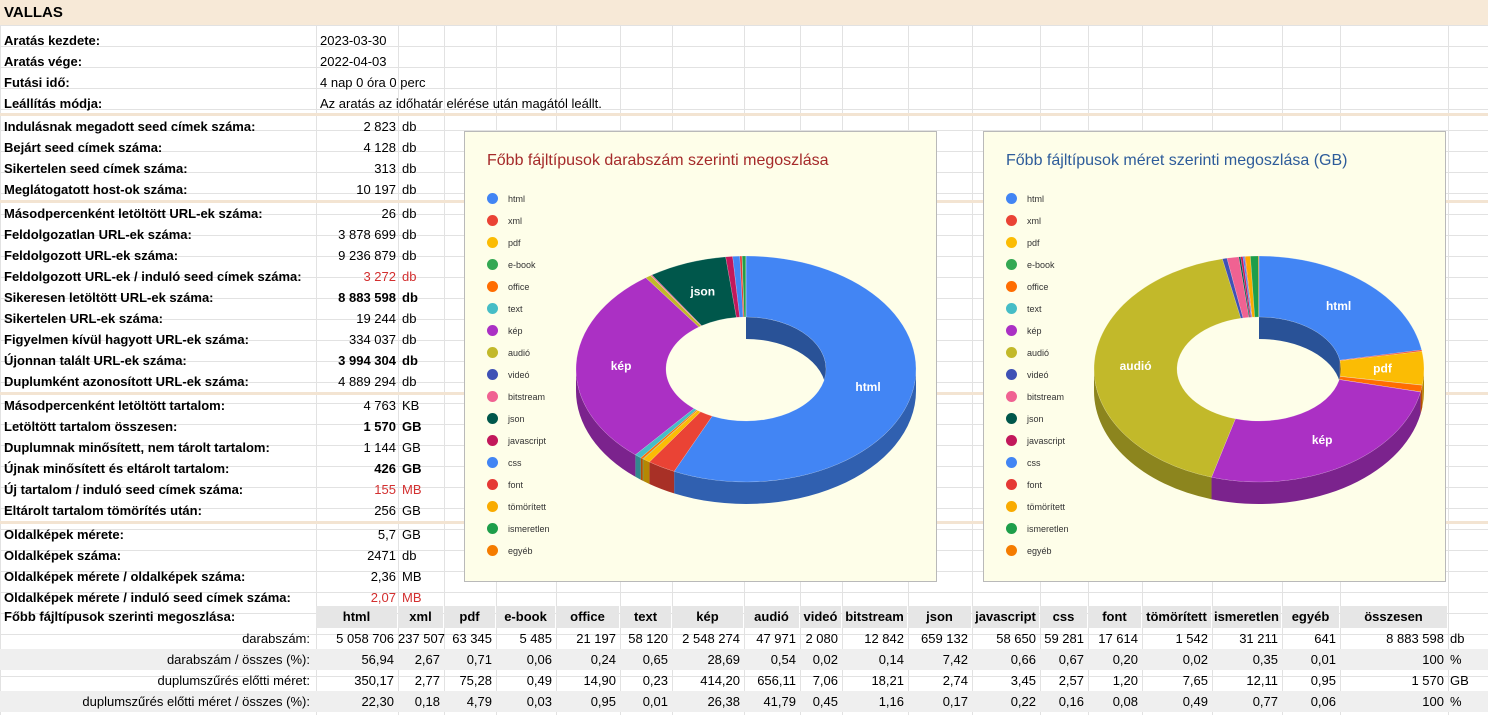 Image resolution: width=1488 pixels, height=715 pixels. I want to click on slice-audió, so click(1167, 368).